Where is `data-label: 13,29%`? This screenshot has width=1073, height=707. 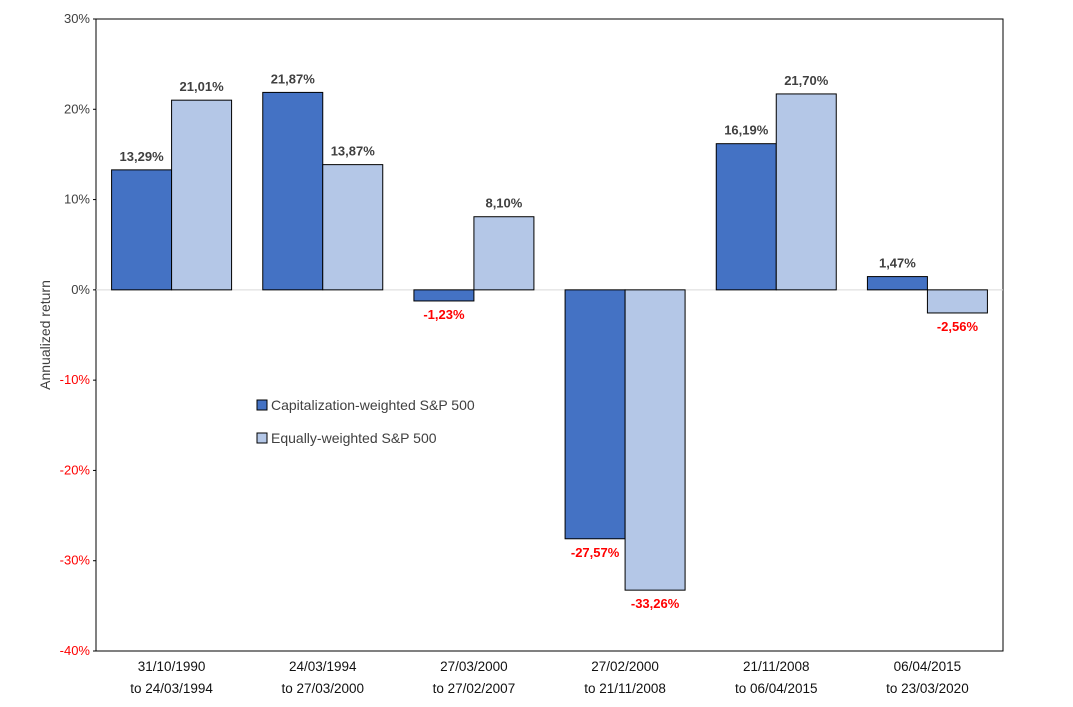 data-label: 13,29% is located at coordinates (142, 156).